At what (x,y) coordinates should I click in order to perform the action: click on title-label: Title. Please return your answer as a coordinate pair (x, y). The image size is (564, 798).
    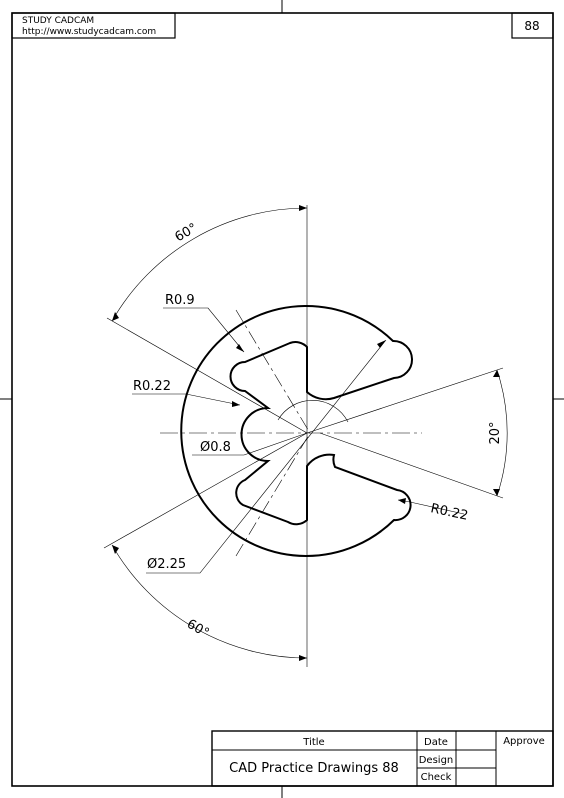
    Looking at the image, I should click on (313, 742).